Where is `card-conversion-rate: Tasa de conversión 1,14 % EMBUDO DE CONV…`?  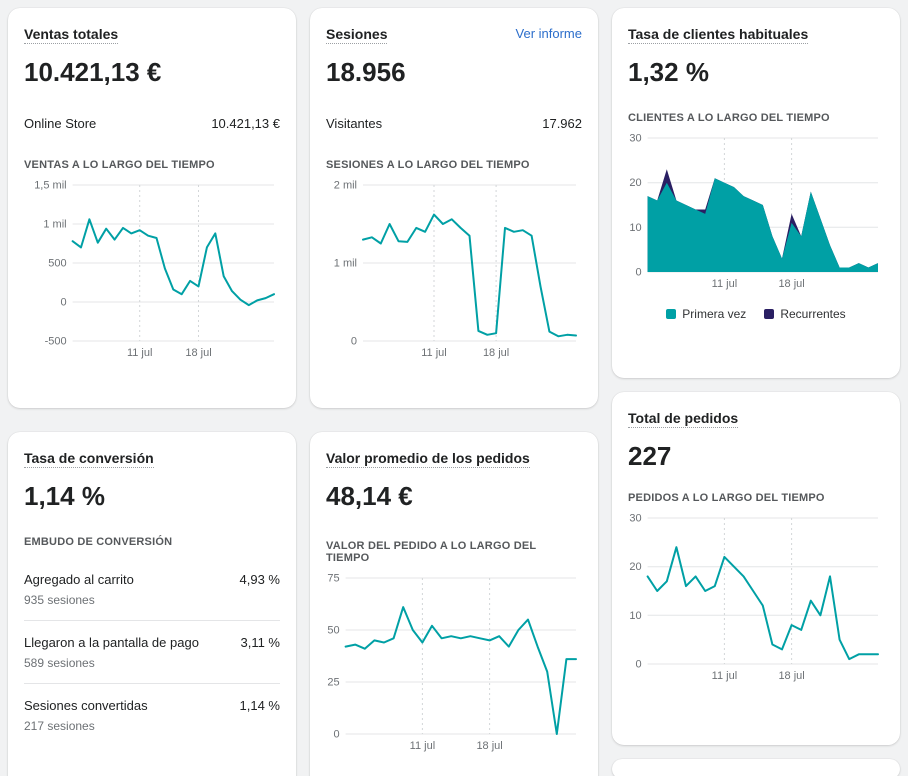 card-conversion-rate: Tasa de conversión 1,14 % EMBUDO DE CONV… is located at coordinates (152, 604).